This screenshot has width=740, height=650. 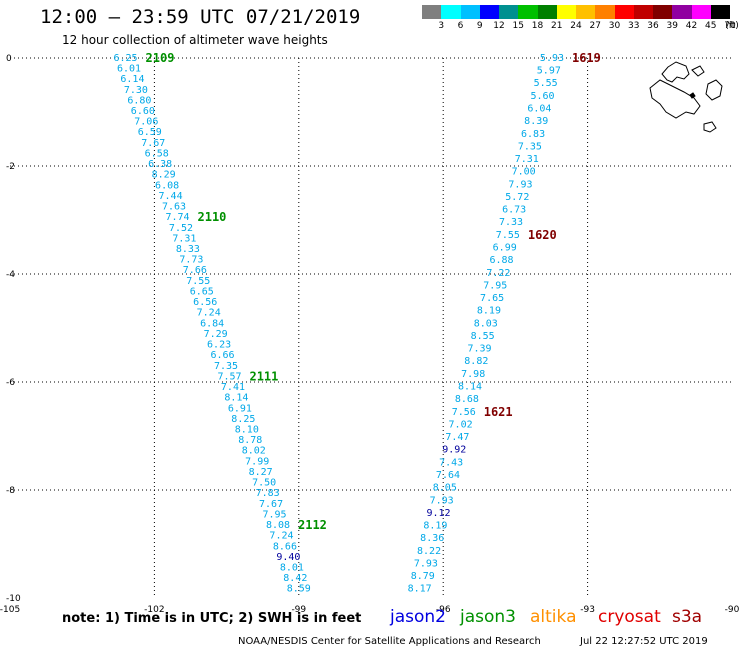 What do you see at coordinates (614, 26) in the screenshot?
I see `color-scale-label: 30` at bounding box center [614, 26].